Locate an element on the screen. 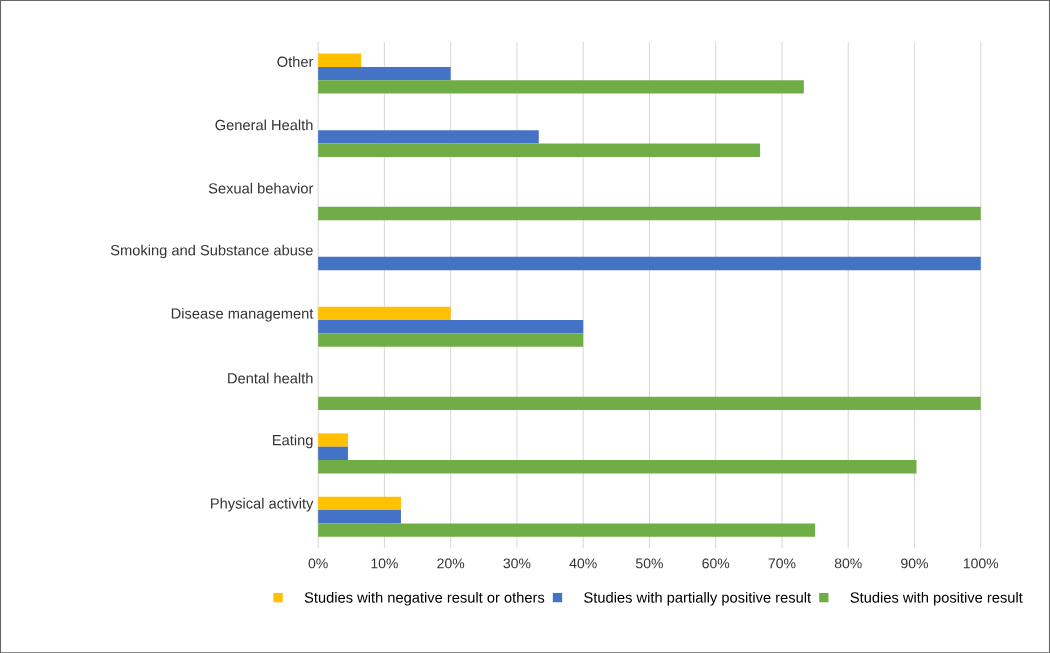 The width and height of the screenshot is (1050, 653). x-tick-label: 0% is located at coordinates (318, 563).